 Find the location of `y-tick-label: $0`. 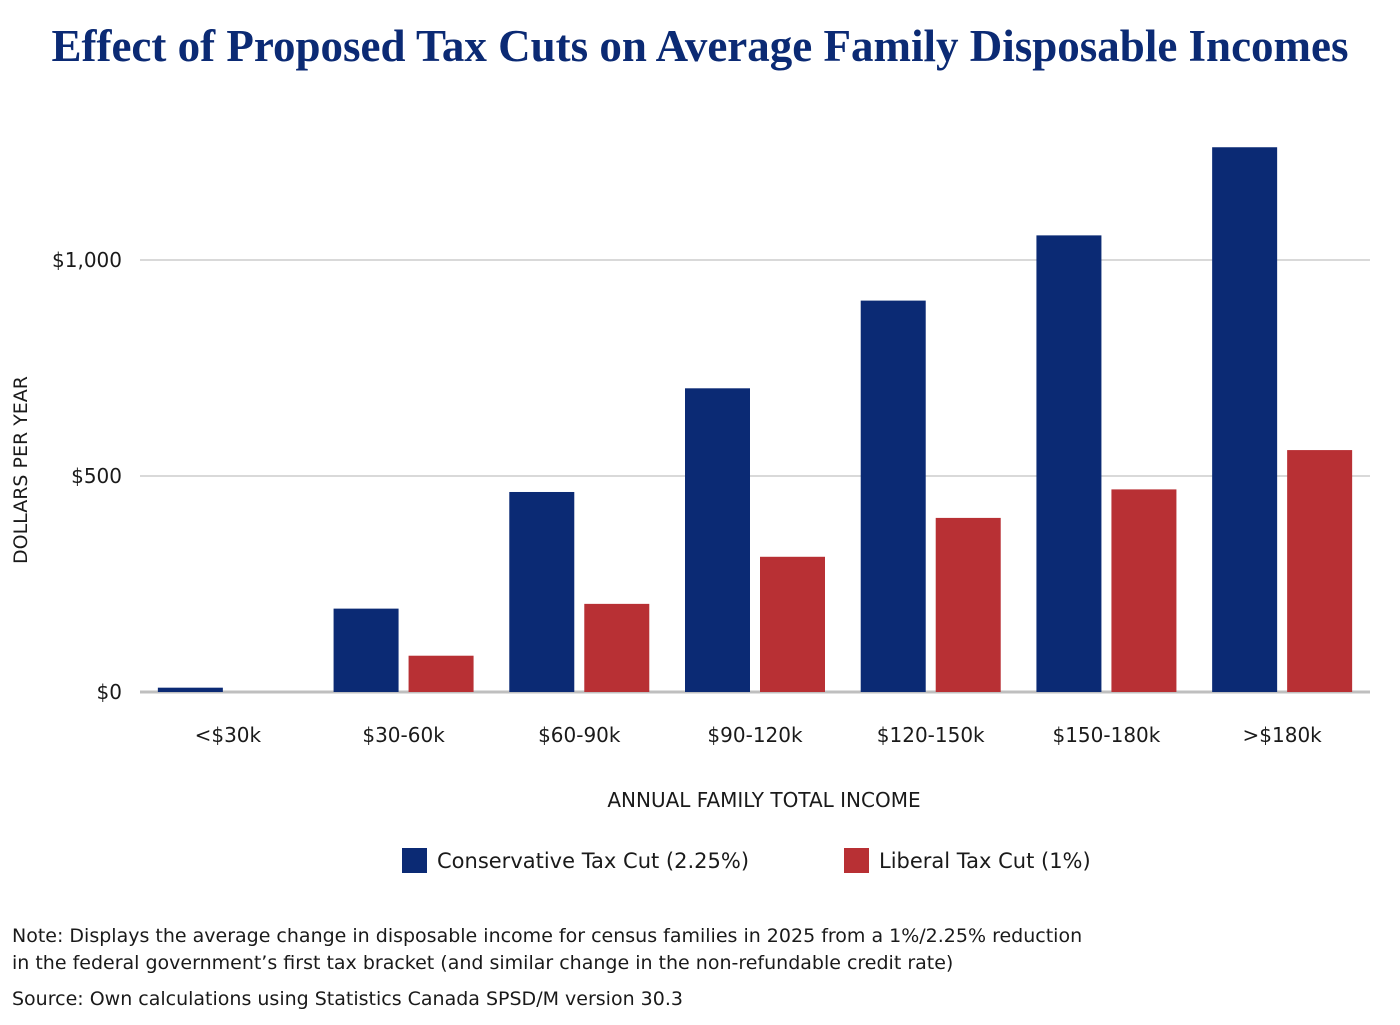

y-tick-label: $0 is located at coordinates (109, 692).